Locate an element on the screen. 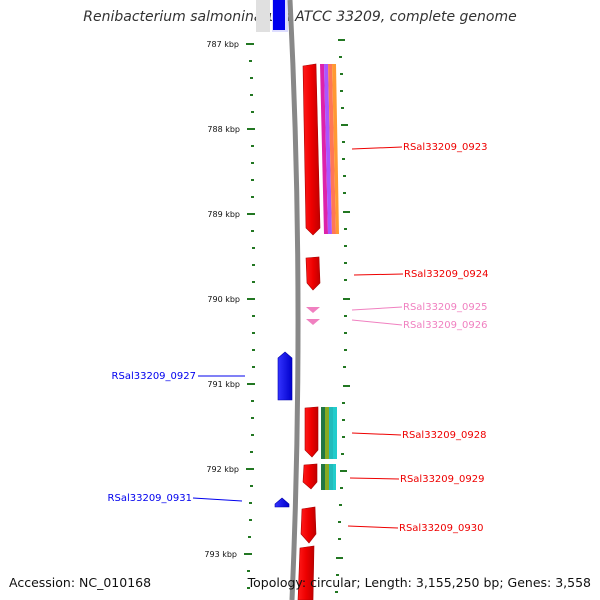  scale-ticks-right is located at coordinates (342, 316).